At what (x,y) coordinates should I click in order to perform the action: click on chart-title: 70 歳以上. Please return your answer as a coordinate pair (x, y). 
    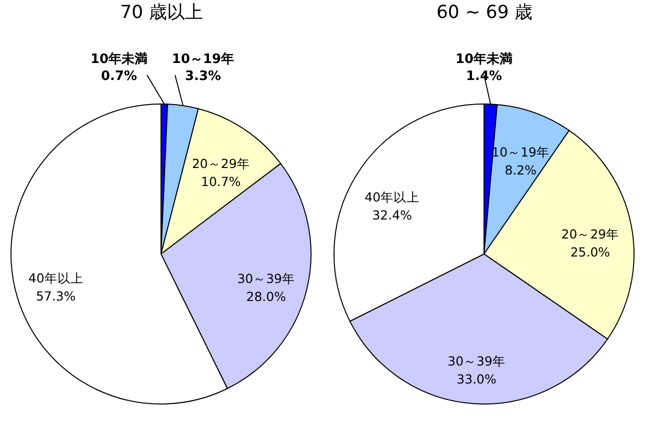
    Looking at the image, I should click on (161, 12).